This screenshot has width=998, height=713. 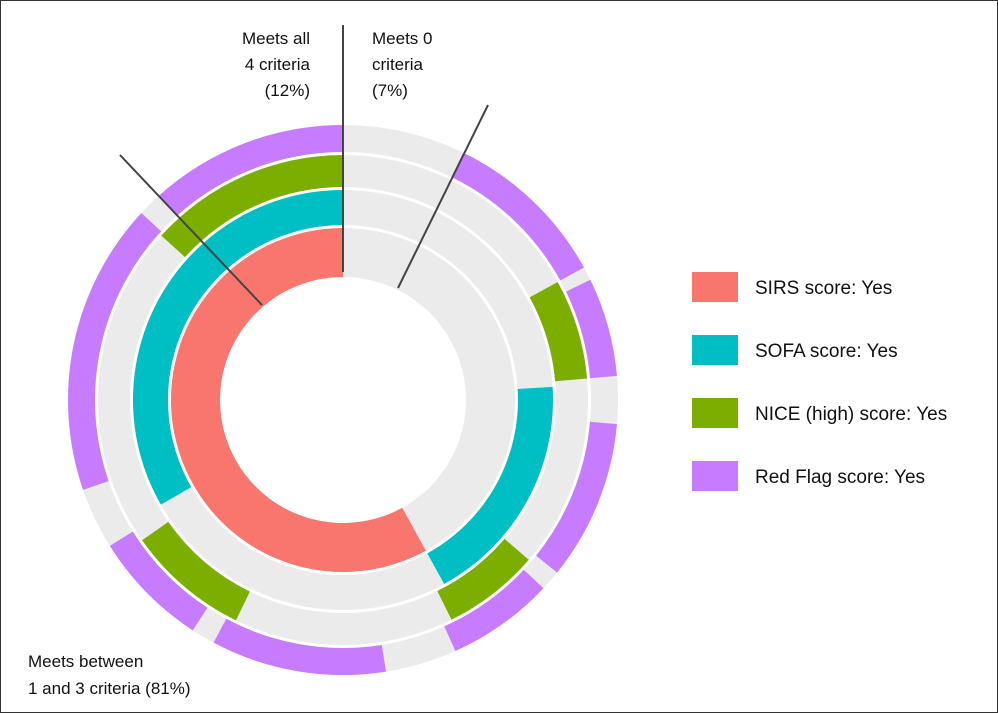 I want to click on annotation: (7%), so click(x=390, y=90).